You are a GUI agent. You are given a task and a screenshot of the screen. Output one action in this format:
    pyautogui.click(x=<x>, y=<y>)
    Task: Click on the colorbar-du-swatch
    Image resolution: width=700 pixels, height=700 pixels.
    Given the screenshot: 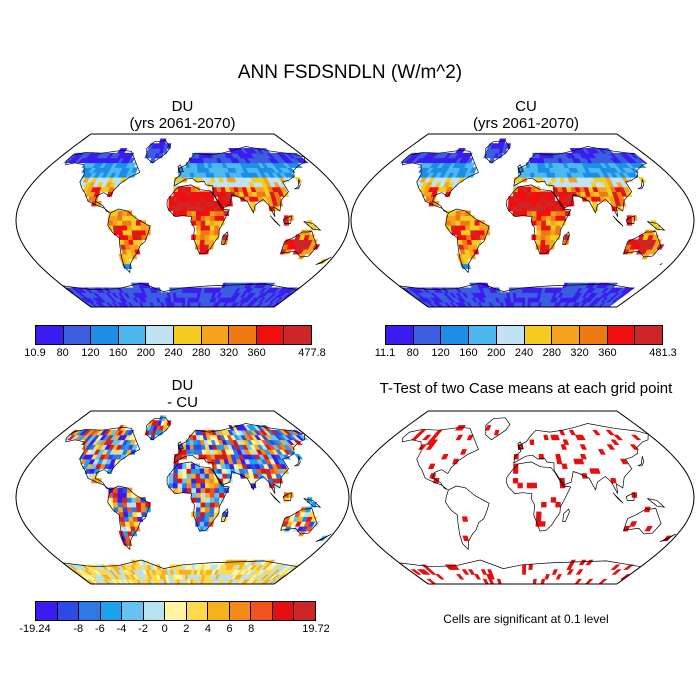 What is the action you would take?
    pyautogui.click(x=215, y=335)
    